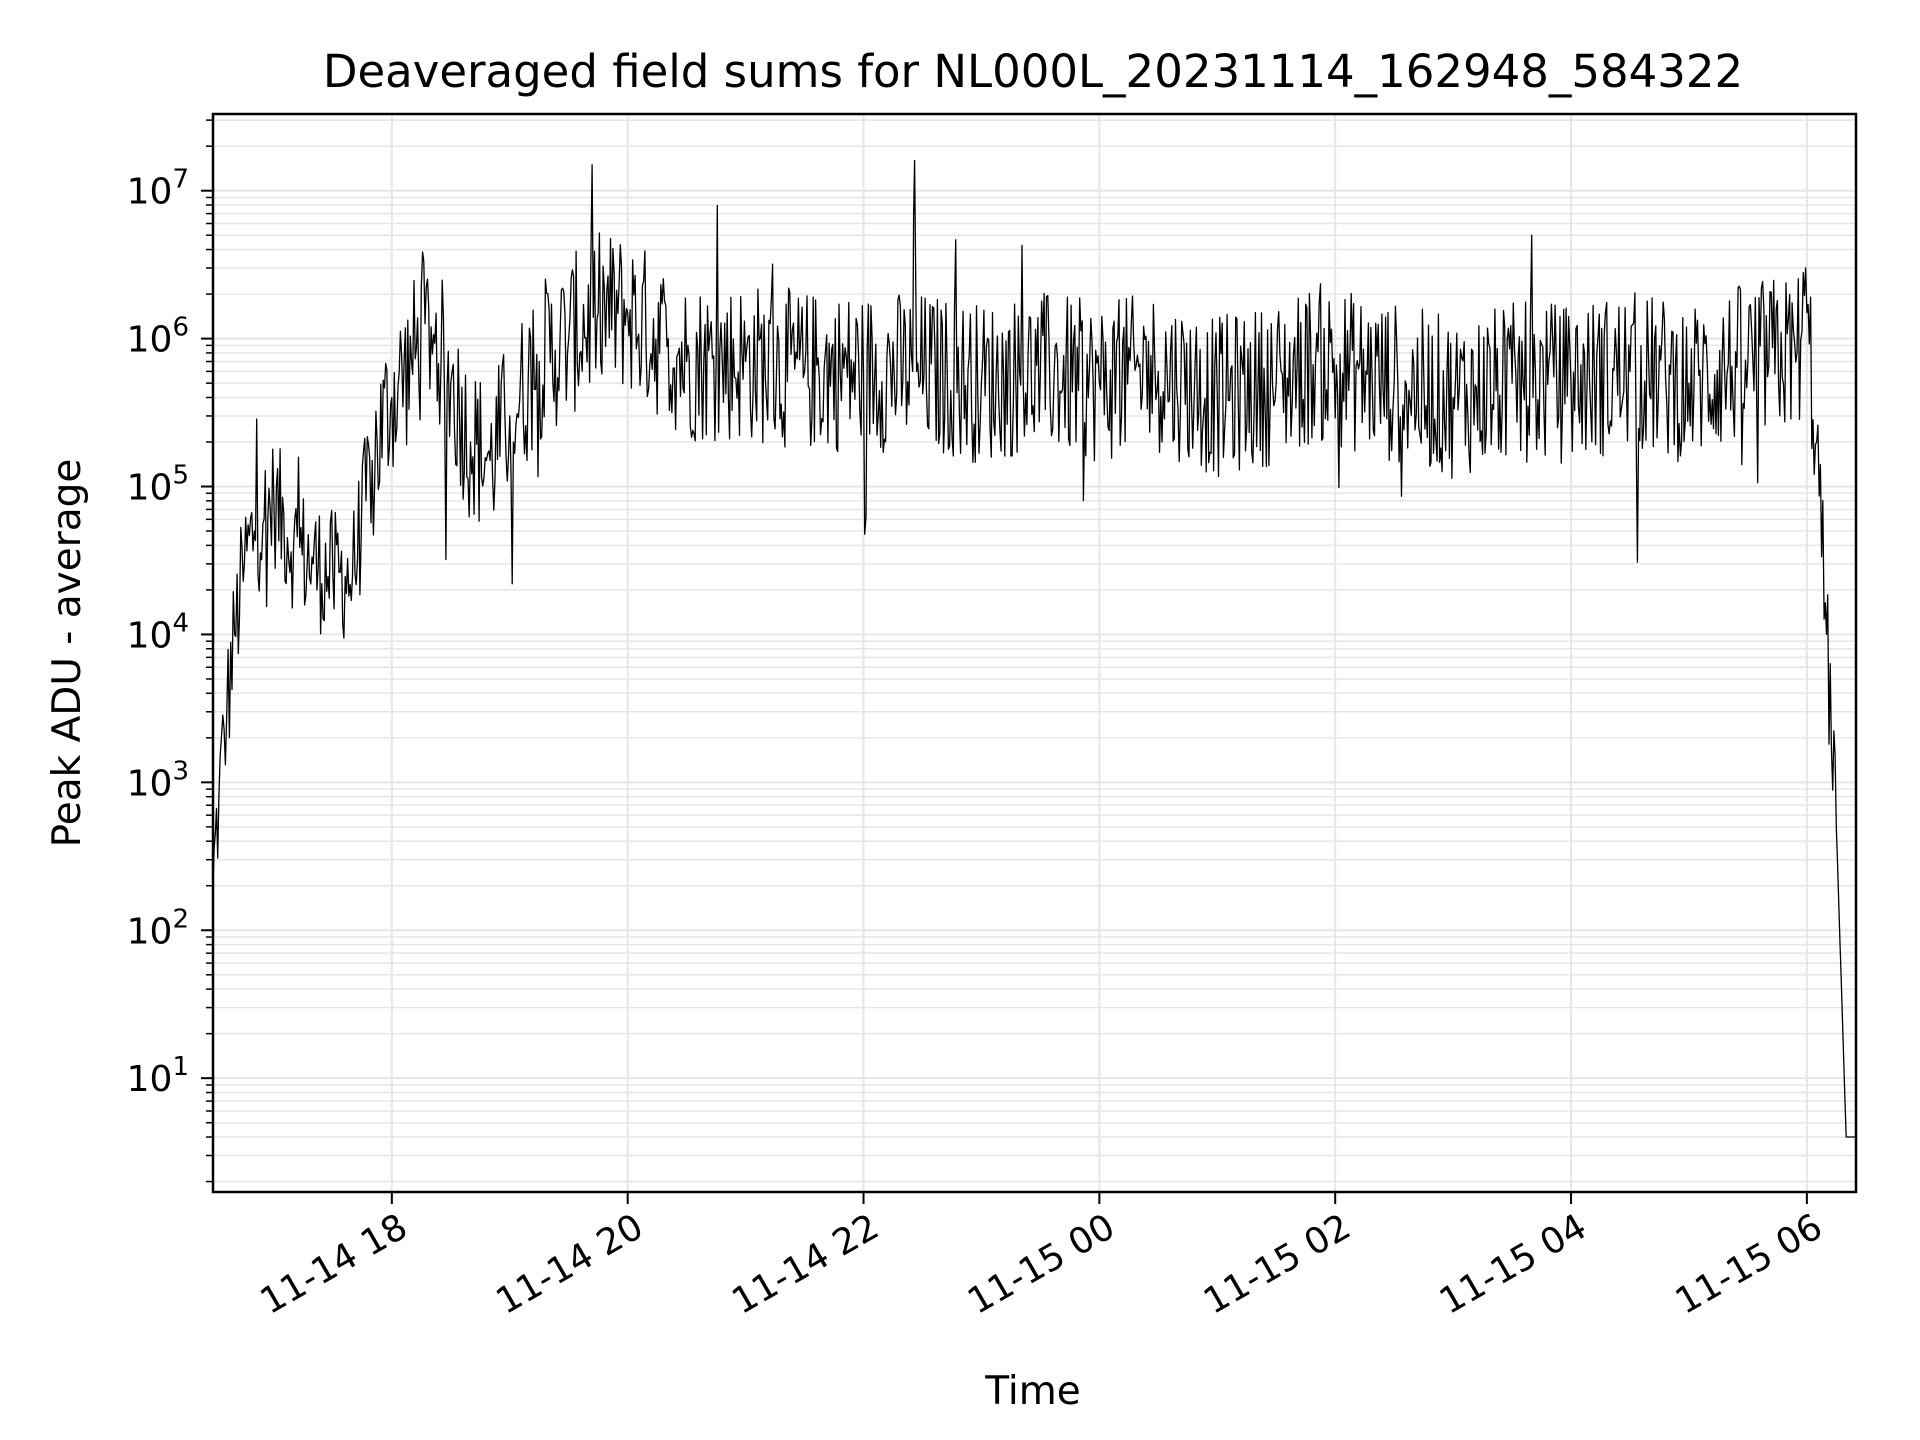  I want to click on y-tick-label: 10², so click(158, 928).